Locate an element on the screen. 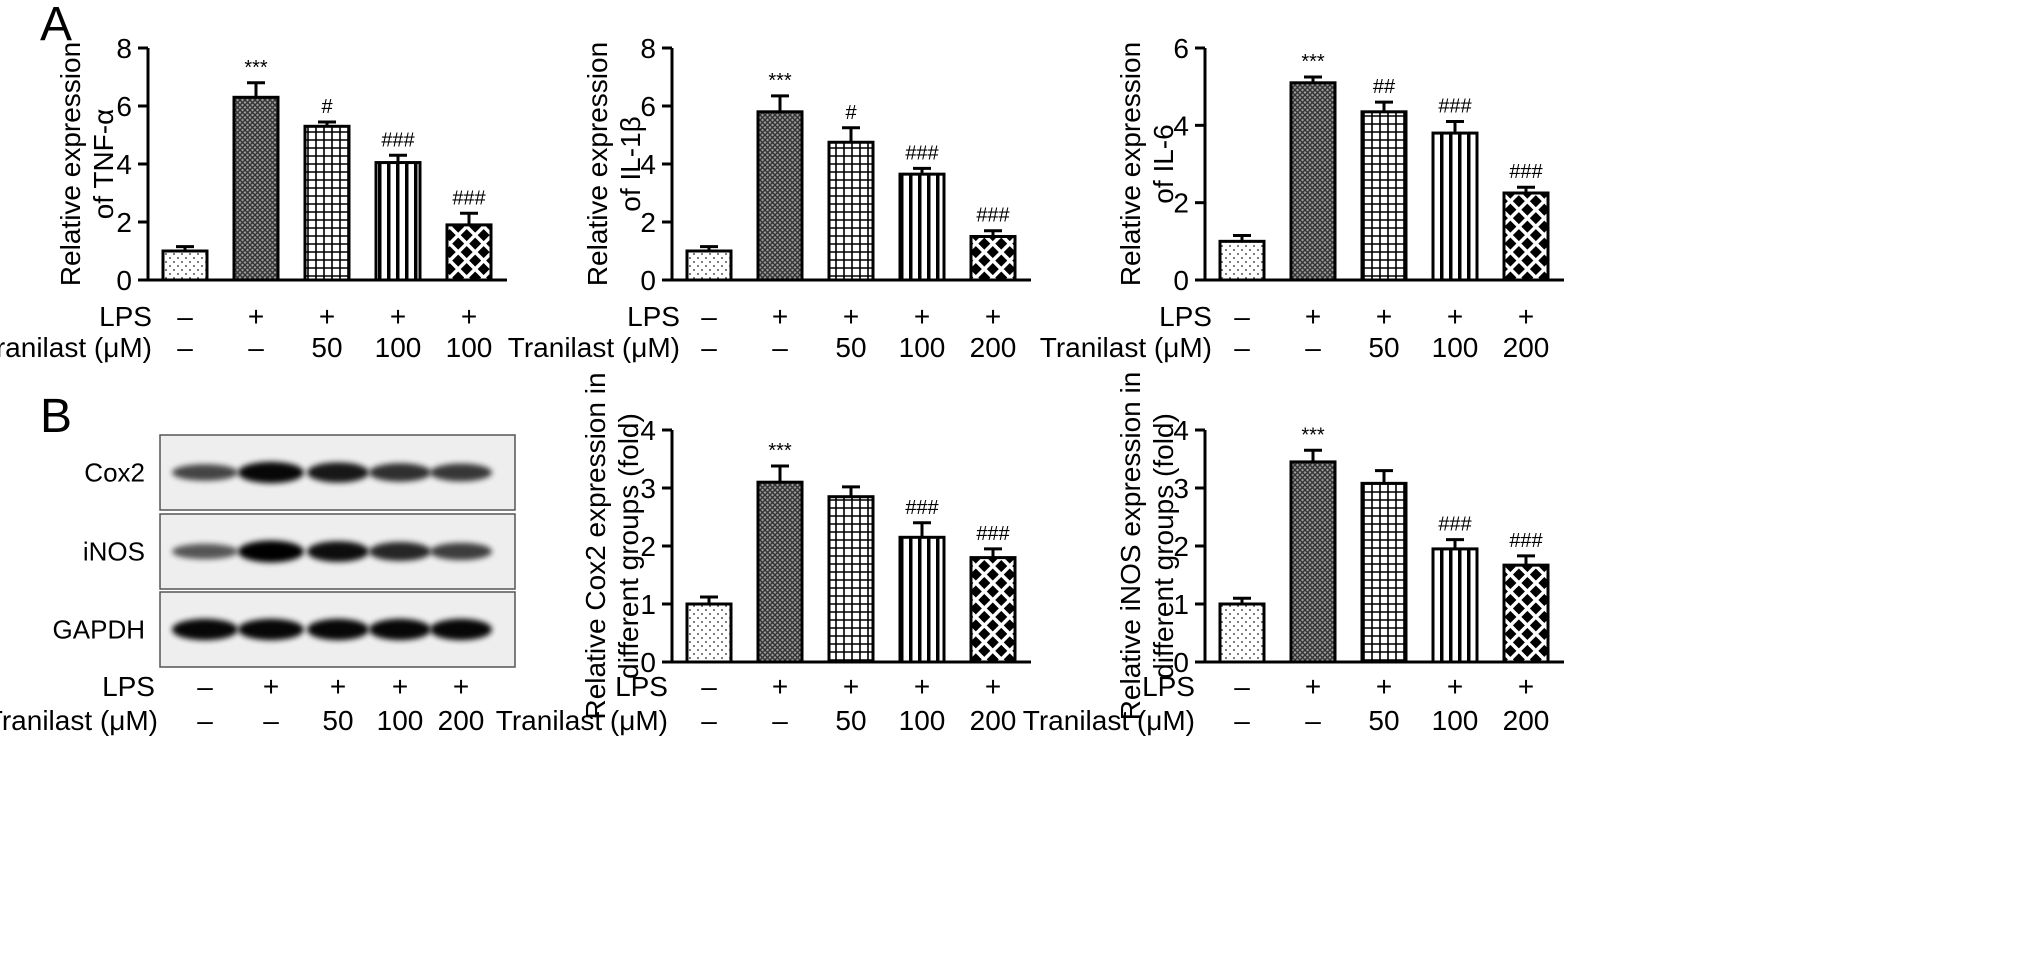  y-axis-label-line: of IL-1β is located at coordinates (630, 163).